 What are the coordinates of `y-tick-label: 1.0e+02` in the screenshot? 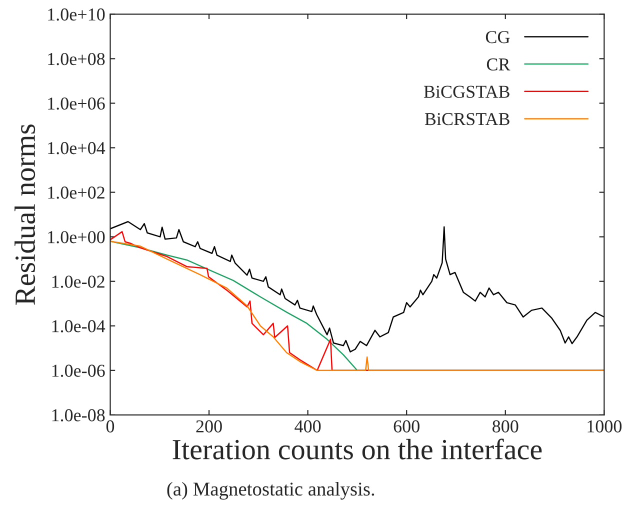 It's located at (76, 192).